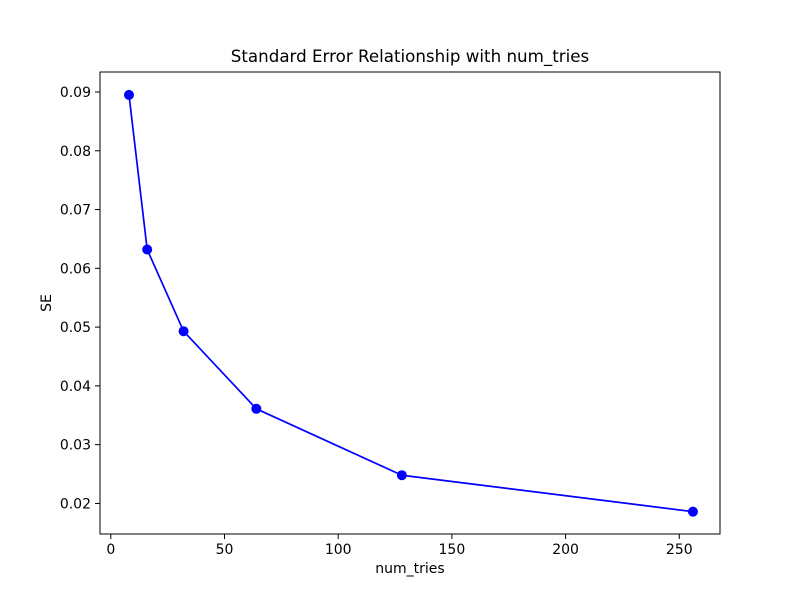 The height and width of the screenshot is (600, 800). What do you see at coordinates (75, 211) in the screenshot?
I see `y-tick-label: 0.07` at bounding box center [75, 211].